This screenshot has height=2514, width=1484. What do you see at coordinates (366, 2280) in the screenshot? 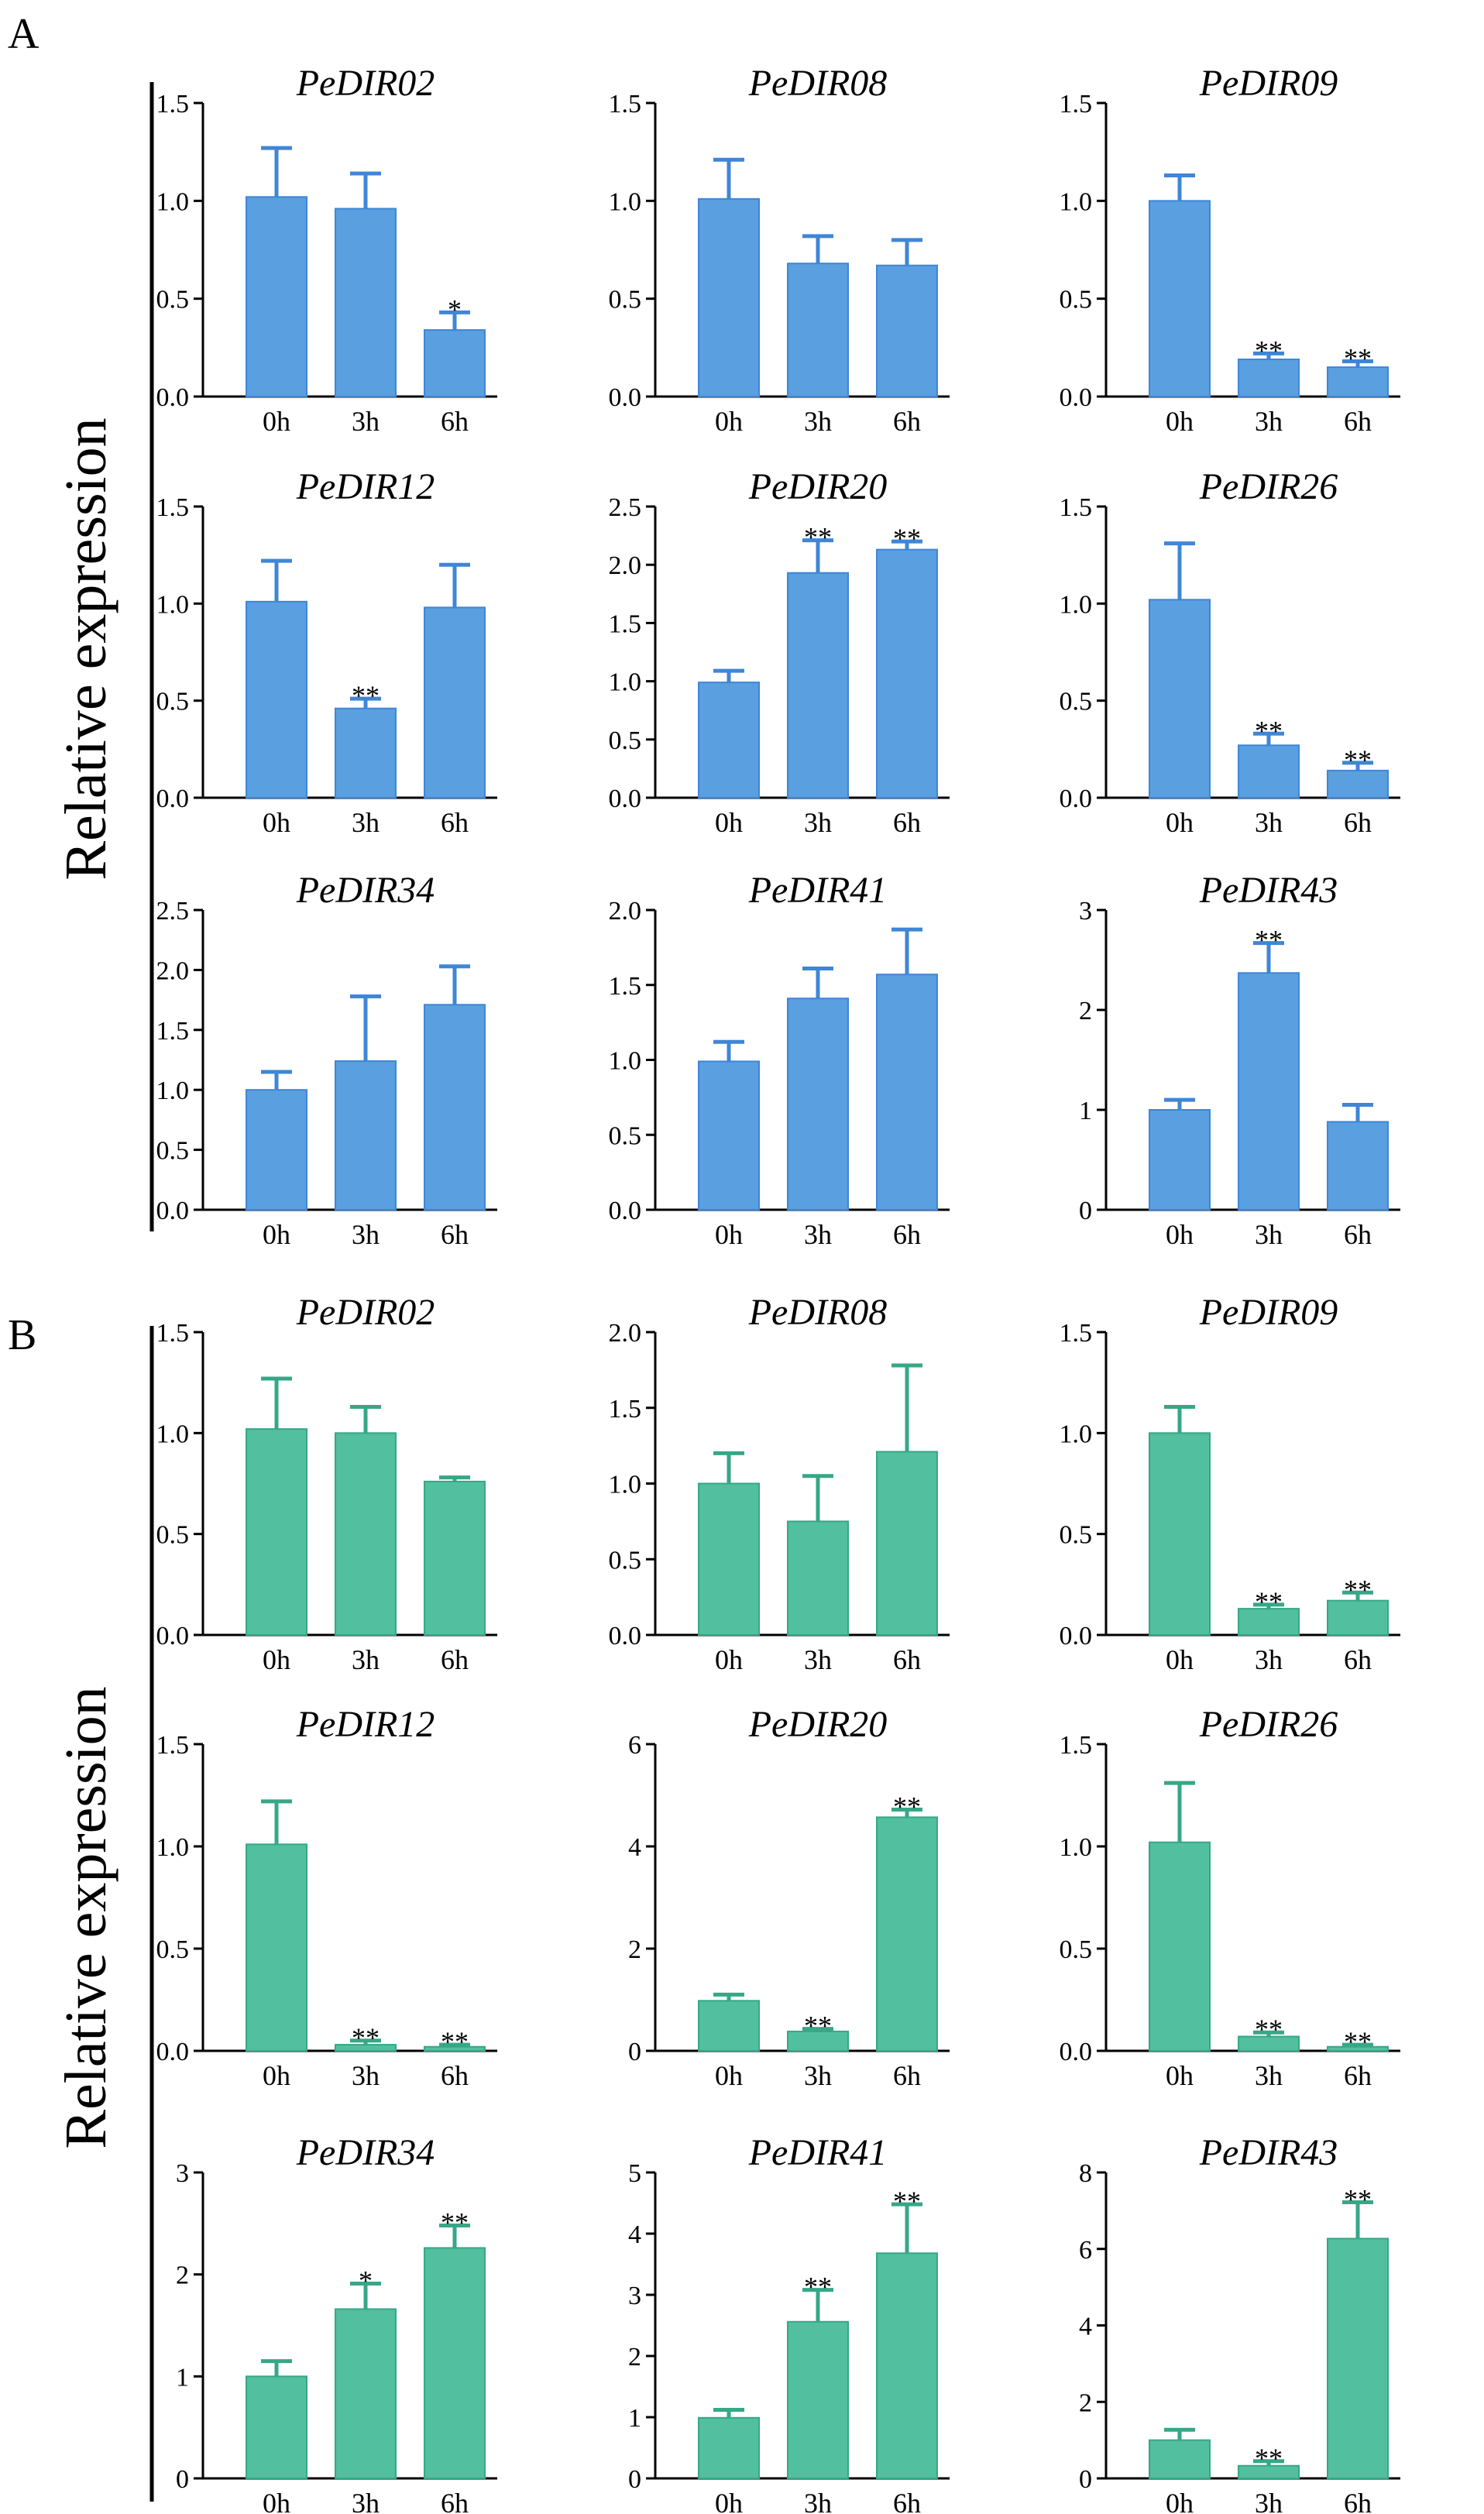
I see `significance-mark: *` at bounding box center [366, 2280].